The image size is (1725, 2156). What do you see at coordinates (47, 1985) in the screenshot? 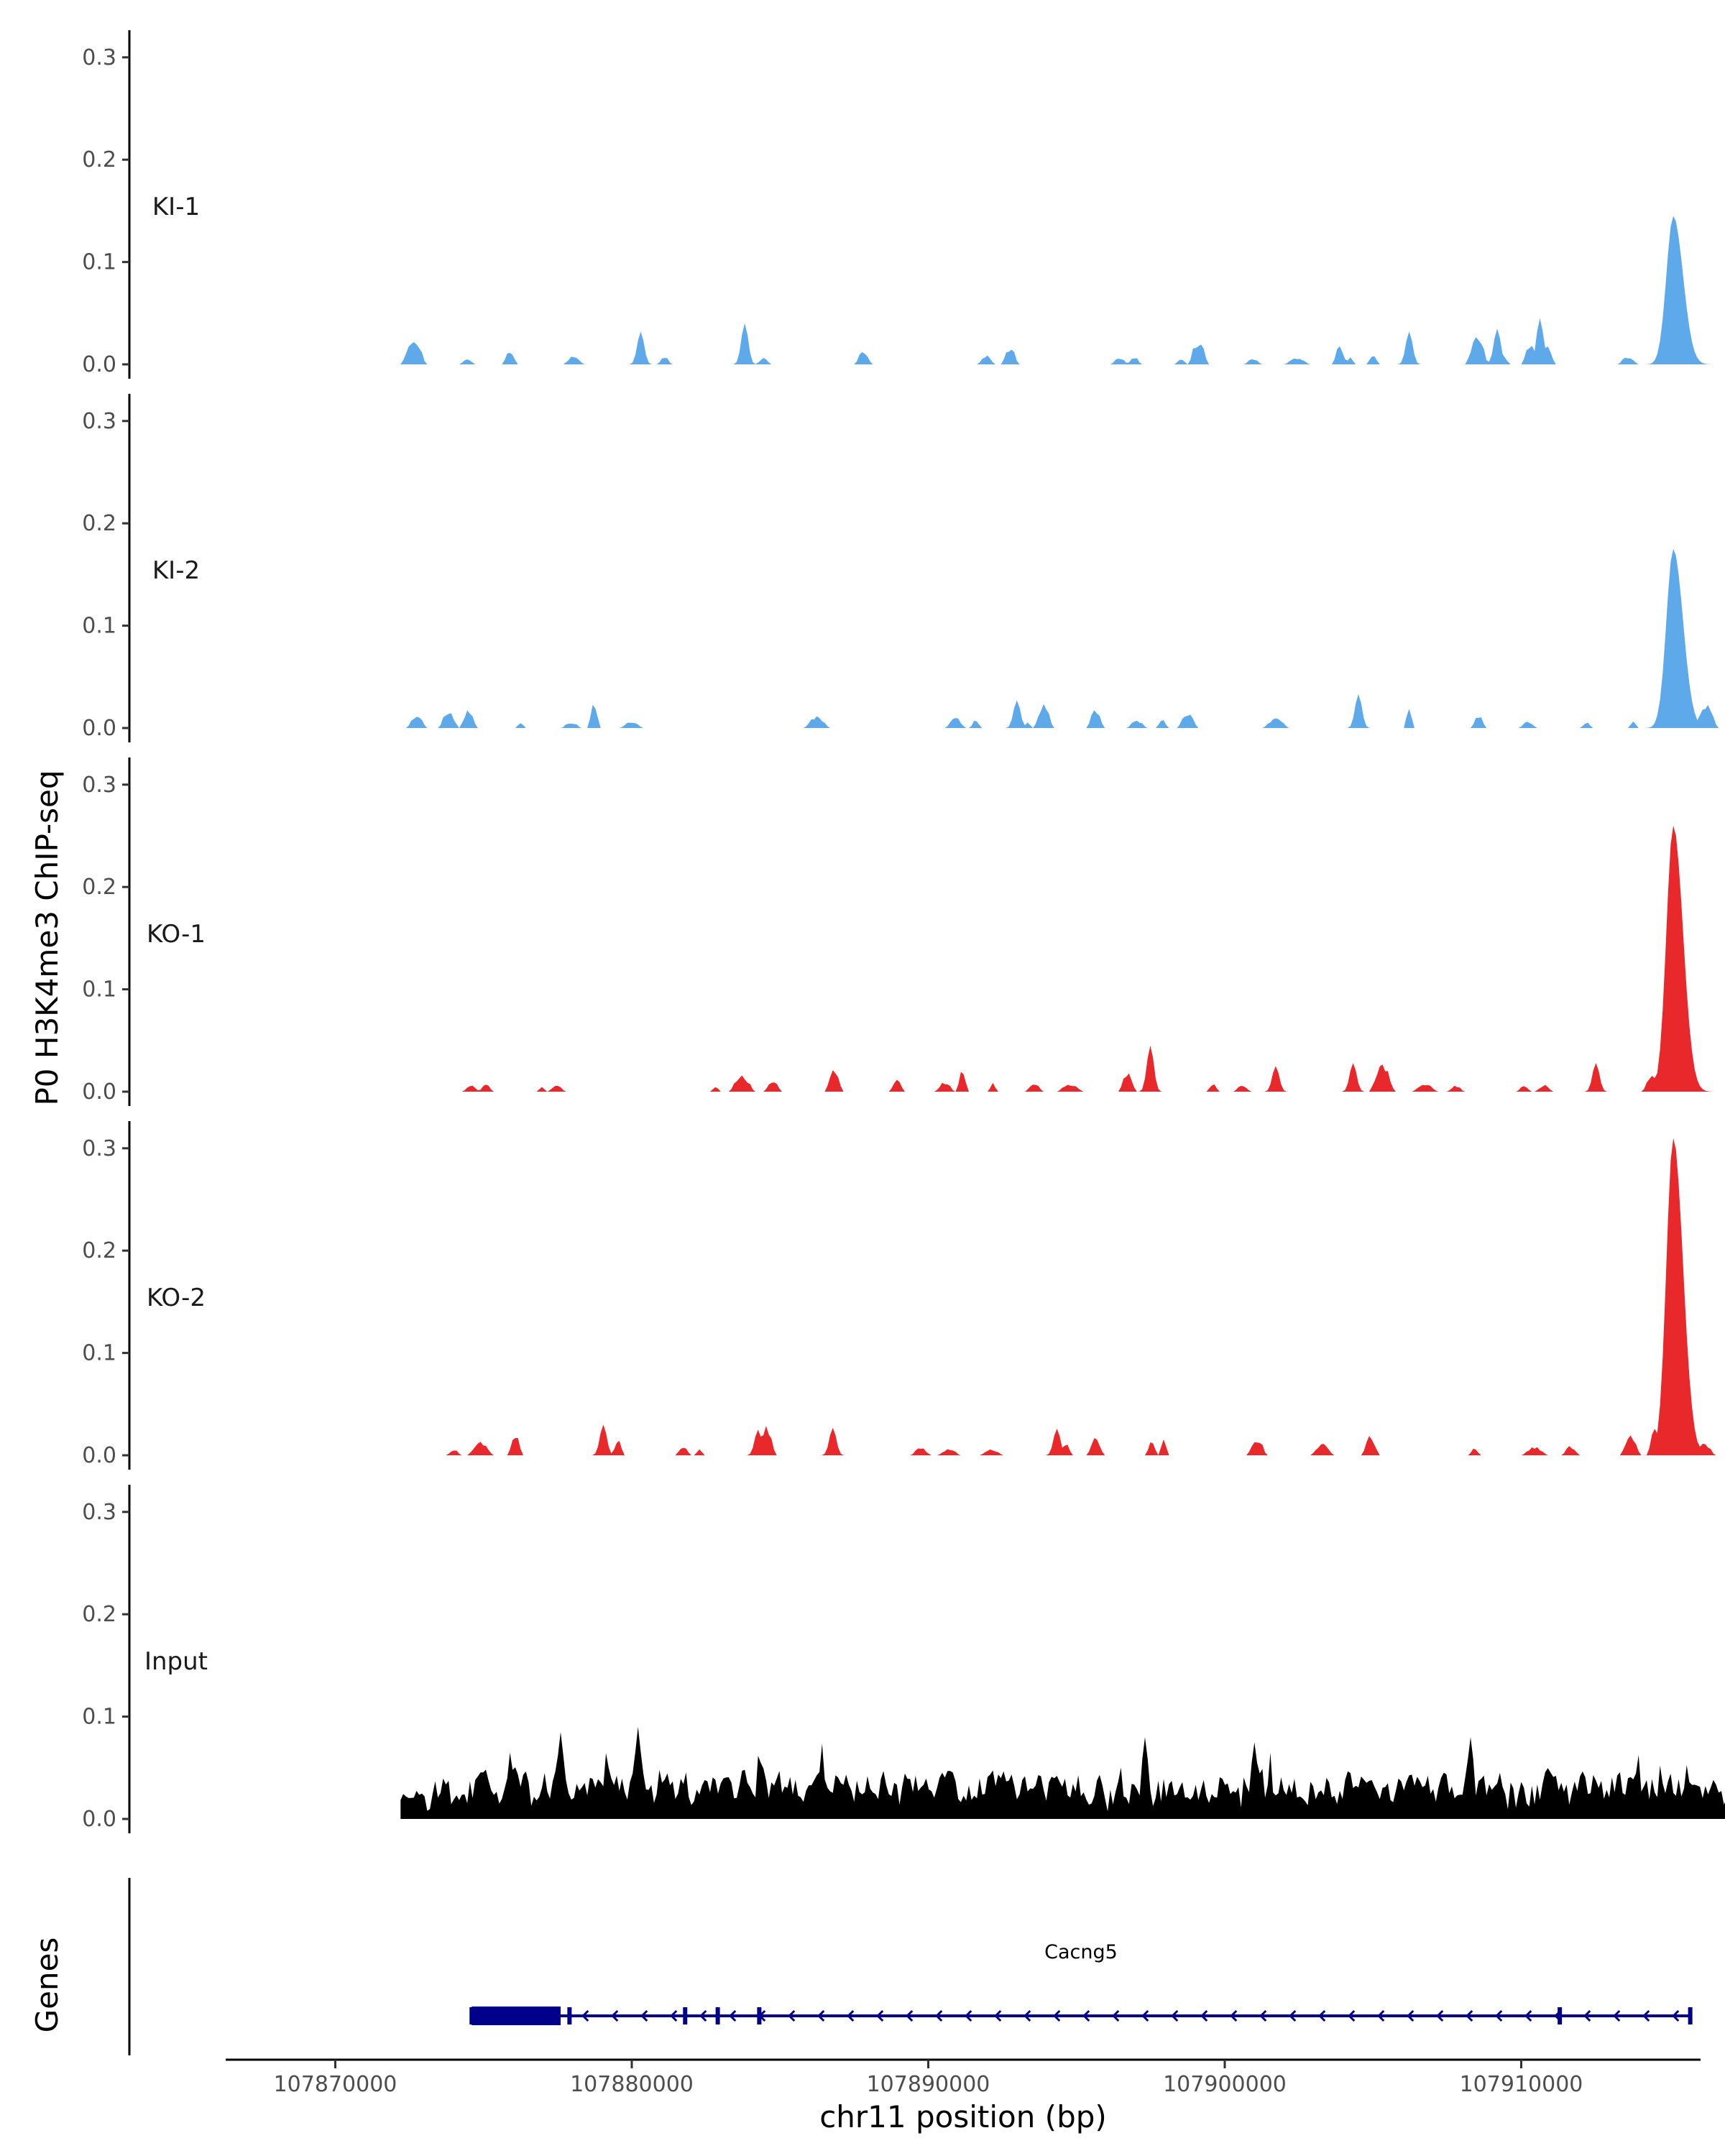
I see `genes-track-title: Genes` at bounding box center [47, 1985].